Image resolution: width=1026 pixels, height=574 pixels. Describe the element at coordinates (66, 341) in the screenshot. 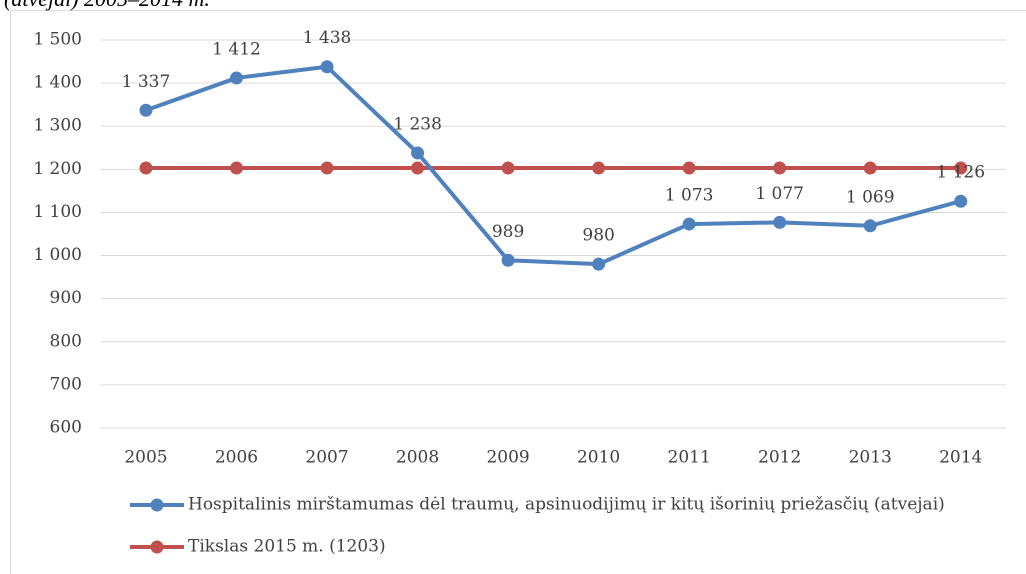

I see `y-tick-label: 800` at that location.